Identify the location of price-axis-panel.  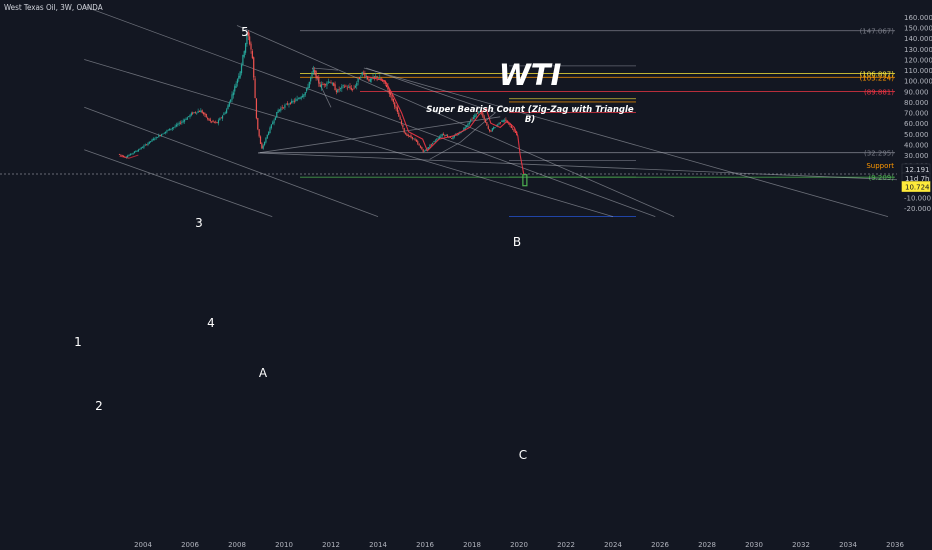
(914, 275).